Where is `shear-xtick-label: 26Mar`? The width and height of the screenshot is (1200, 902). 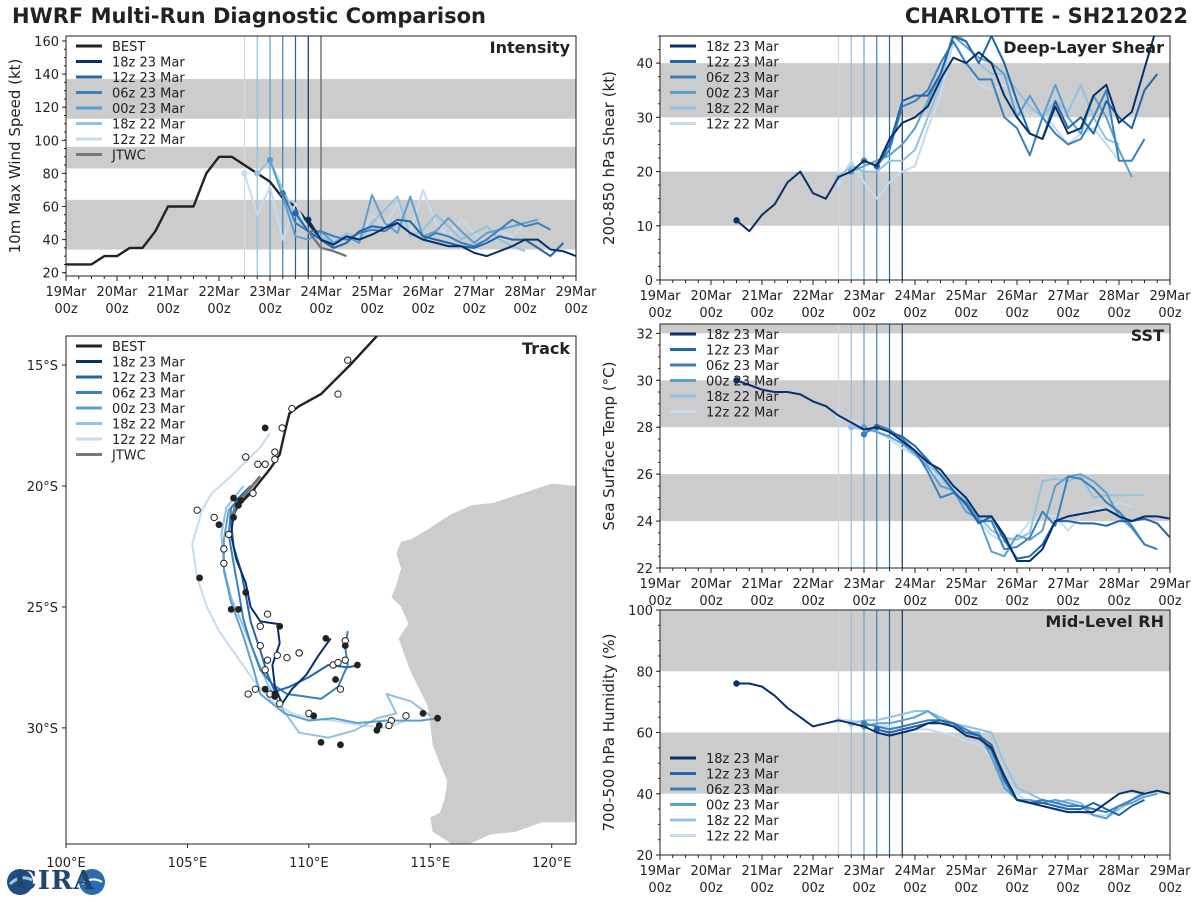
shear-xtick-label: 26Mar is located at coordinates (1017, 296).